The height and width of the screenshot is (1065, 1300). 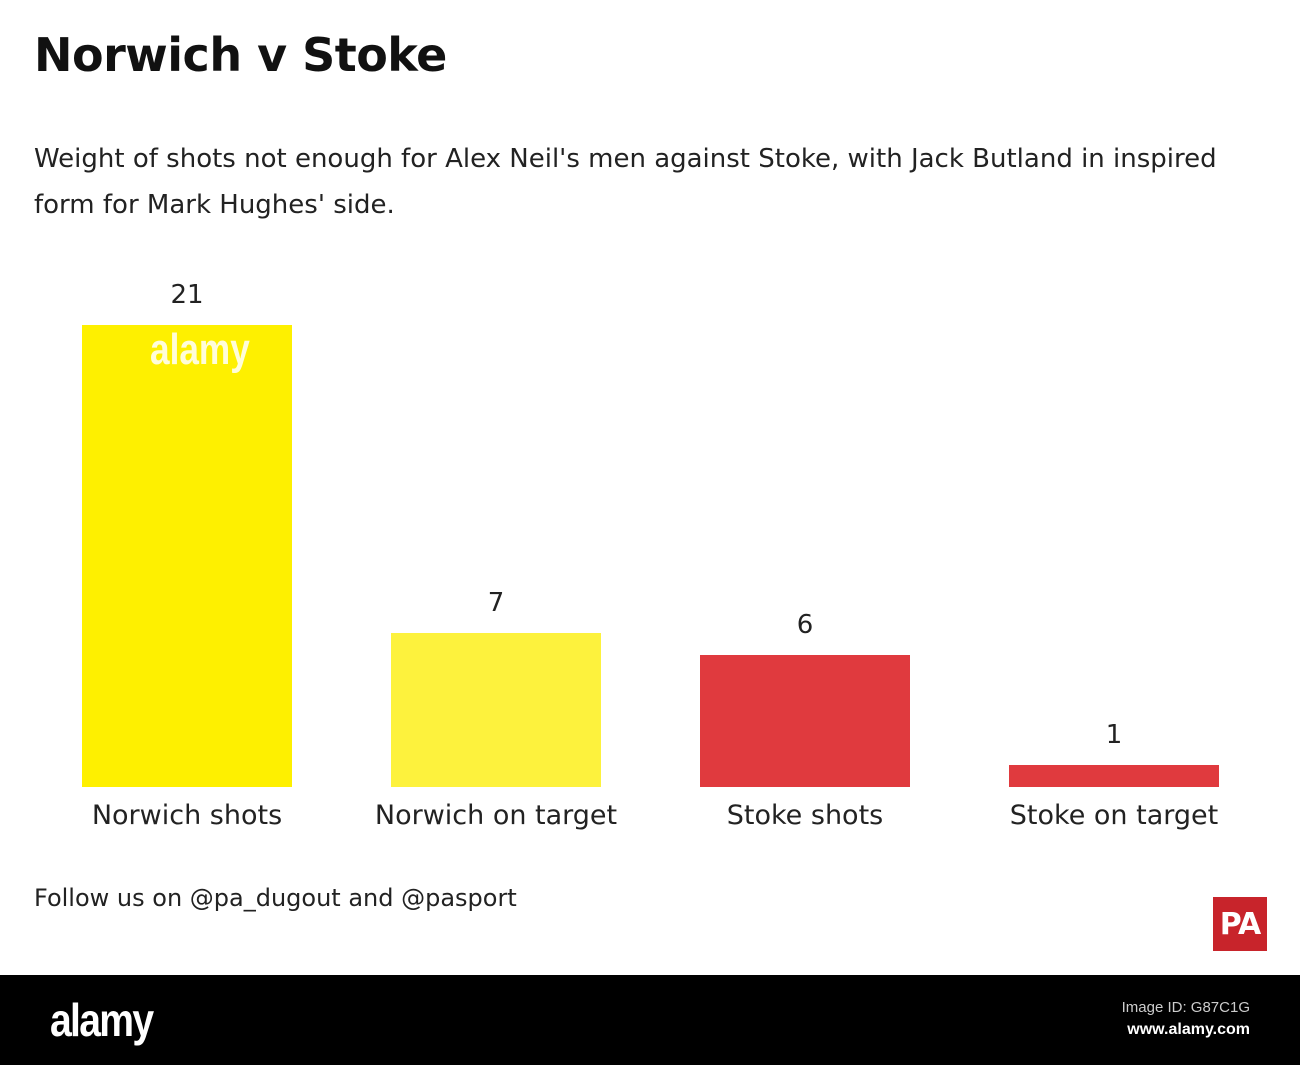 I want to click on data-label-2: 6, so click(x=805, y=625).